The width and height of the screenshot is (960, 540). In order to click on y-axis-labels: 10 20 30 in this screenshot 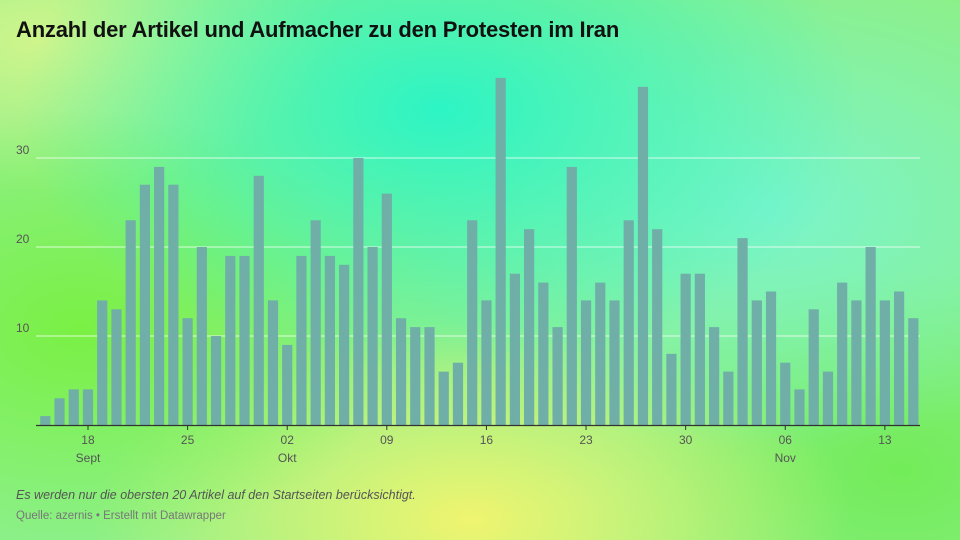, I will do `click(23, 239)`.